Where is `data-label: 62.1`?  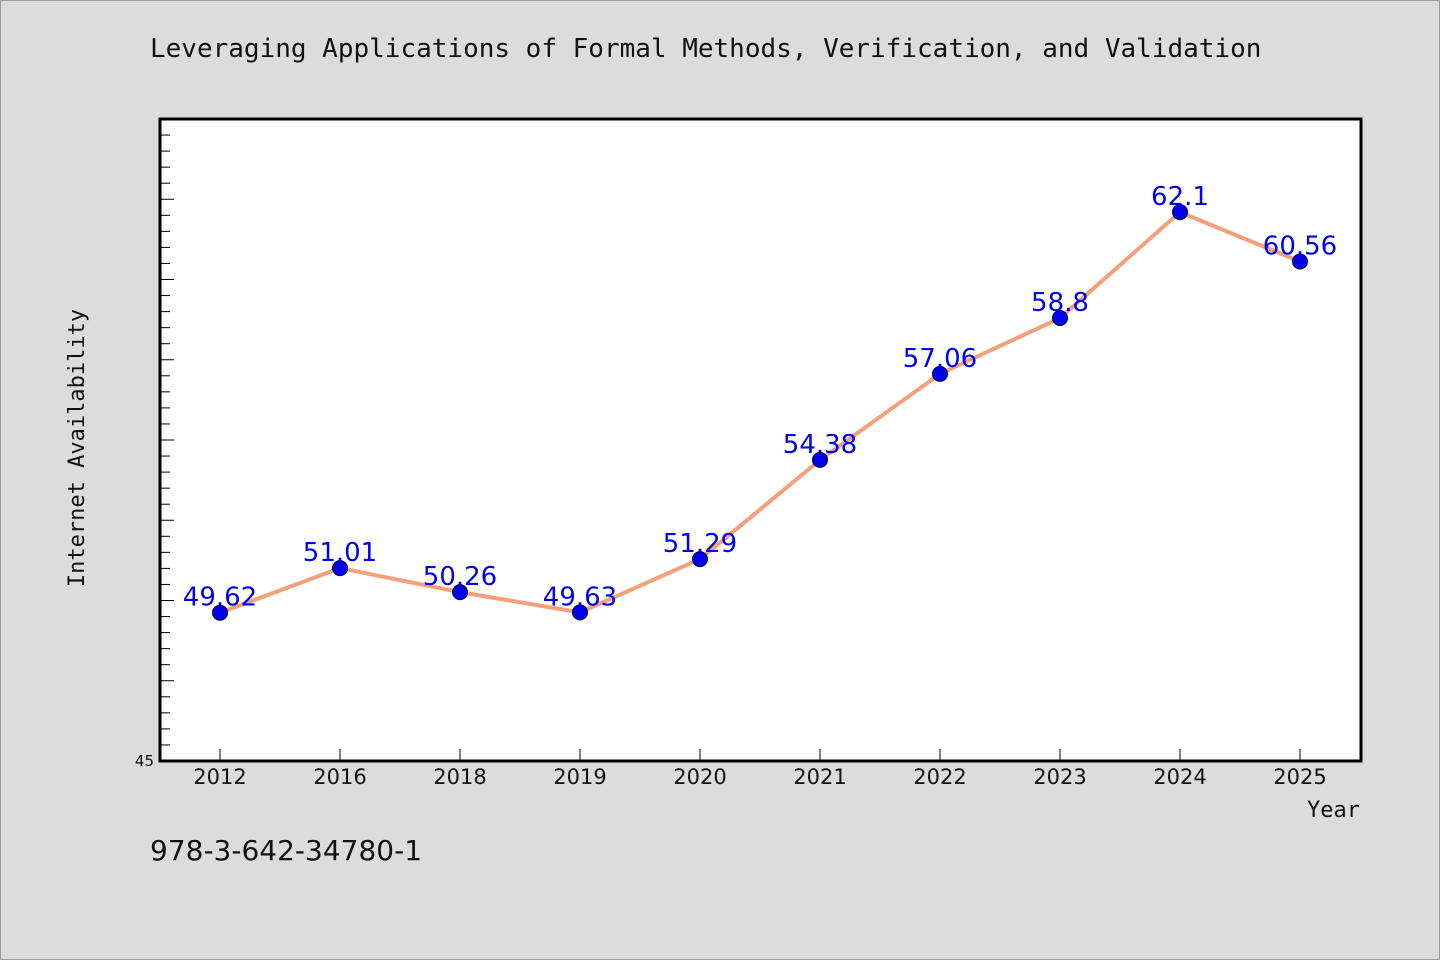 data-label: 62.1 is located at coordinates (1180, 197).